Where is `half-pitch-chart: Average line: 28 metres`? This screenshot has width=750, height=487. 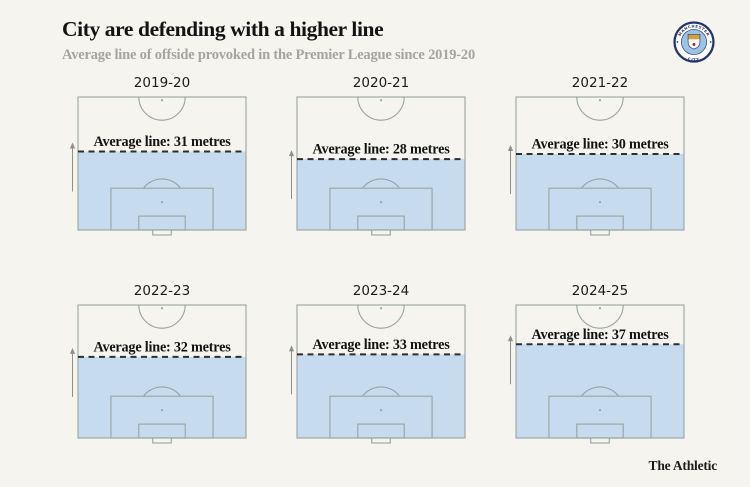 half-pitch-chart: Average line: 28 metres is located at coordinates (377, 166).